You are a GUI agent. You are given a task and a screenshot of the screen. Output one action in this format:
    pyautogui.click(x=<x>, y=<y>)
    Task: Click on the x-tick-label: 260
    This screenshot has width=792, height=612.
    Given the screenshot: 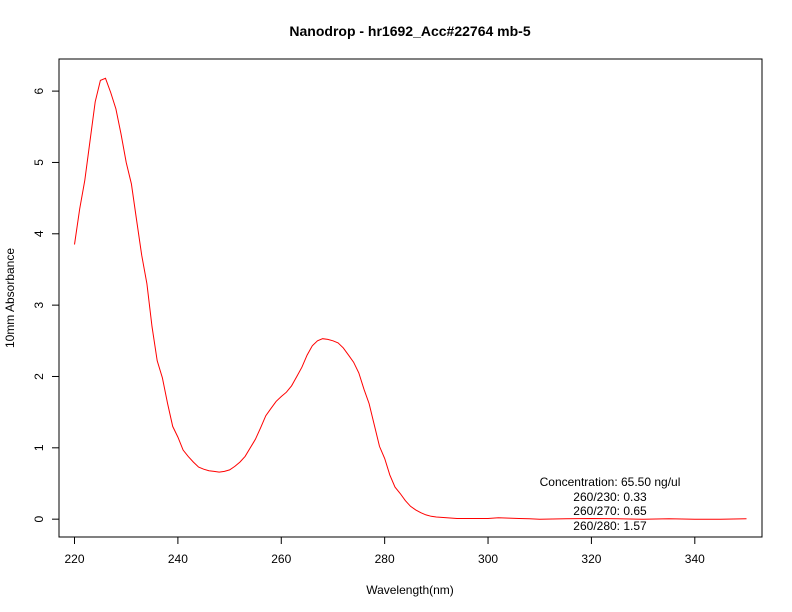 What is the action you would take?
    pyautogui.click(x=281, y=559)
    